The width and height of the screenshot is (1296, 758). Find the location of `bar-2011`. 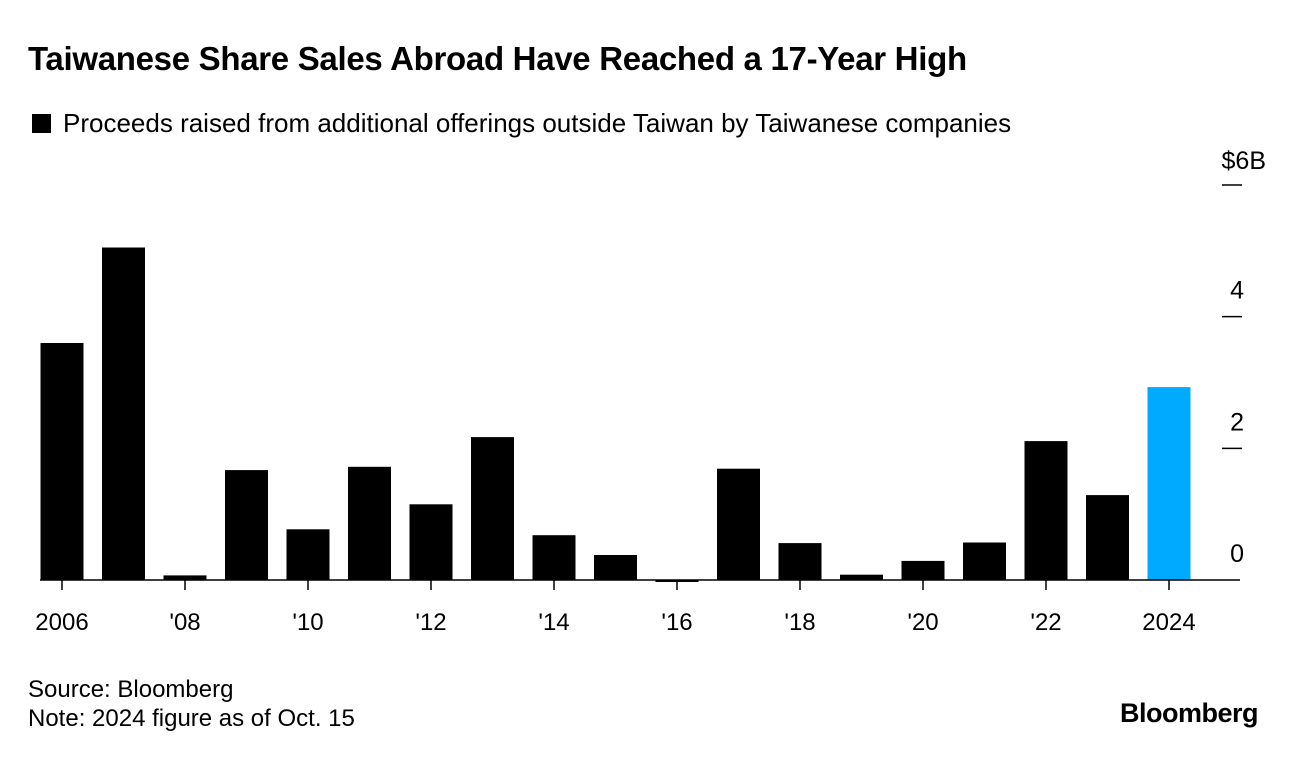

bar-2011 is located at coordinates (369, 523).